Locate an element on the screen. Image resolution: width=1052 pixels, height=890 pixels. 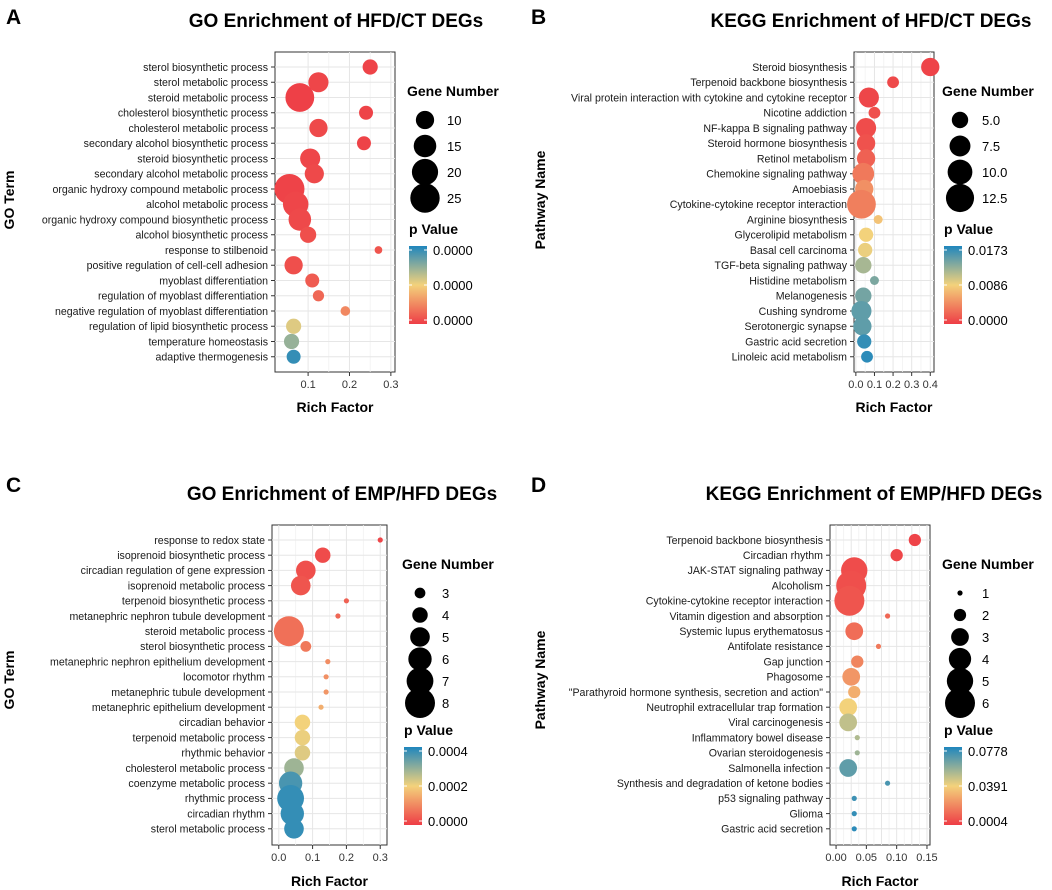
category-label: temperature homeostasis is located at coordinates (208, 342).